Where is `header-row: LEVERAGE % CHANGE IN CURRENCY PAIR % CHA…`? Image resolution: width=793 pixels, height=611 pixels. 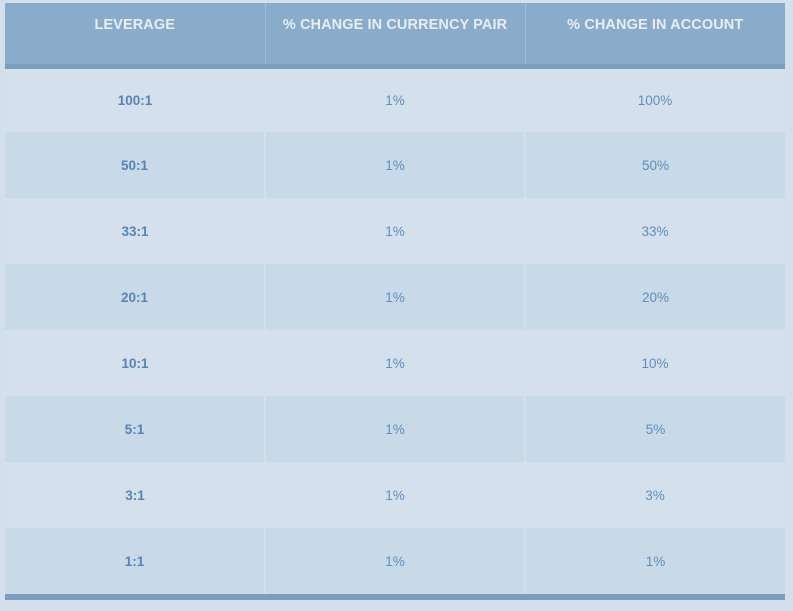 header-row: LEVERAGE % CHANGE IN CURRENCY PAIR % CHA… is located at coordinates (395, 36).